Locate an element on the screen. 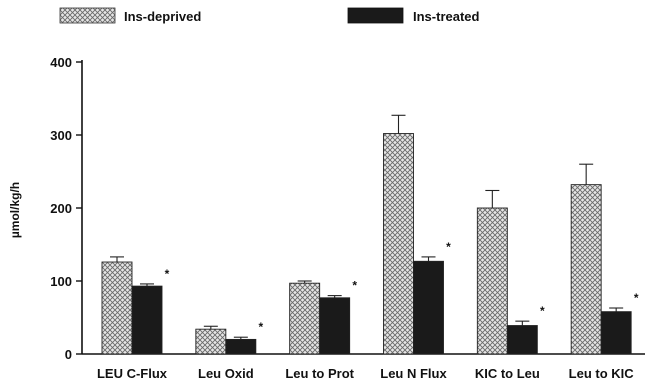  y-ticks: 0 100 200 300 400 is located at coordinates (66, 208).